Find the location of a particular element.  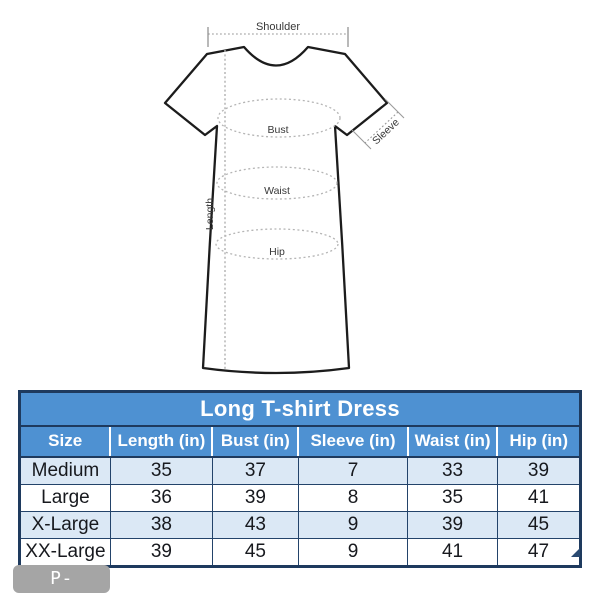

sleeve-measure-line is located at coordinates (381, 127).